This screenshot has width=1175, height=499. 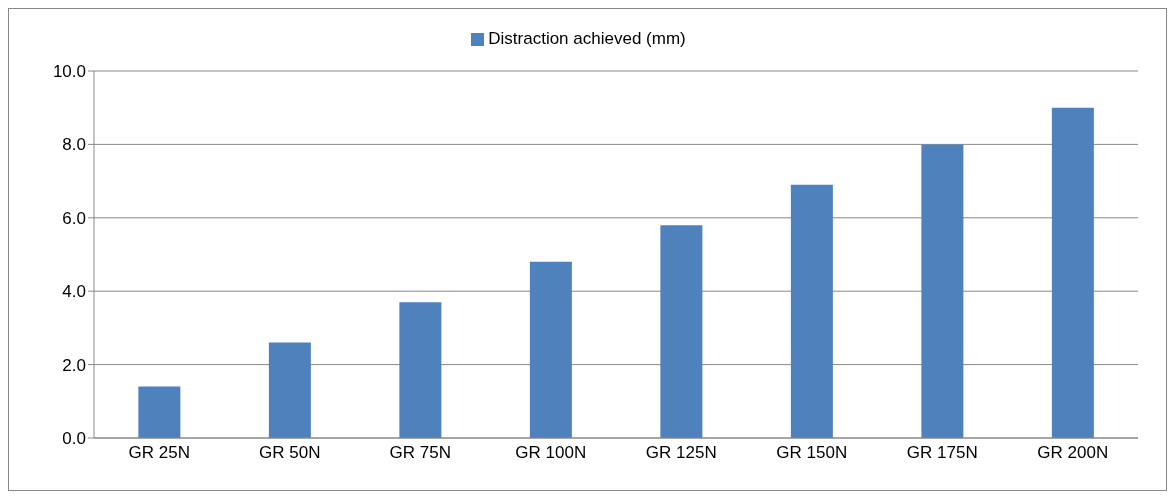 What do you see at coordinates (681, 453) in the screenshot?
I see `x-tick-label: GR 125N` at bounding box center [681, 453].